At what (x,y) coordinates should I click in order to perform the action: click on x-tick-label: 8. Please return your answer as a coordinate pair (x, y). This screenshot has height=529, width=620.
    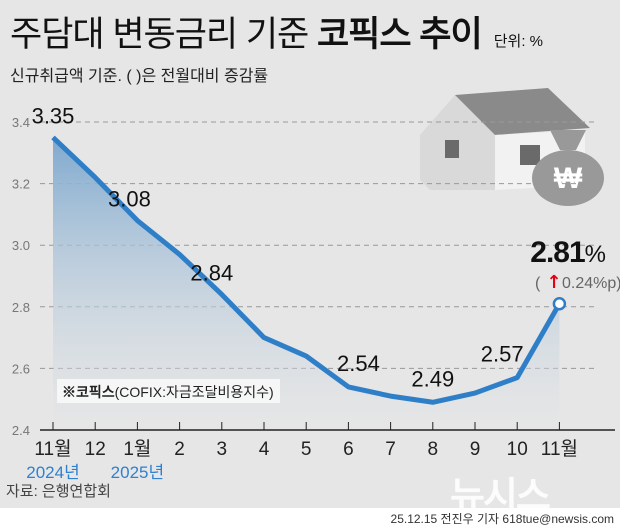
    Looking at the image, I should click on (433, 449).